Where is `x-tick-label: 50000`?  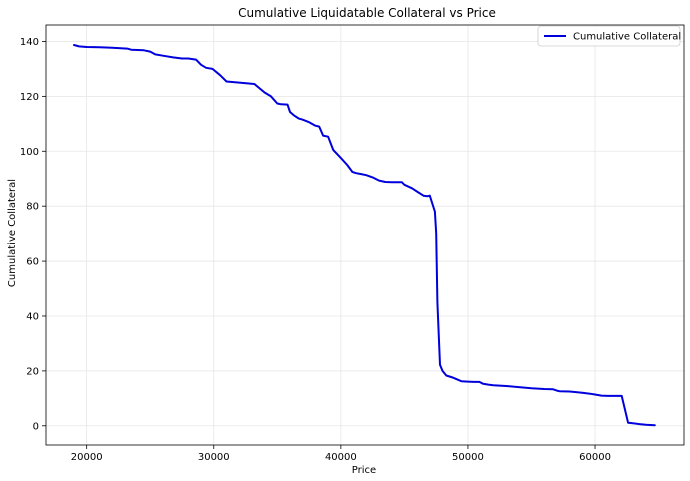 x-tick-label: 50000 is located at coordinates (468, 457).